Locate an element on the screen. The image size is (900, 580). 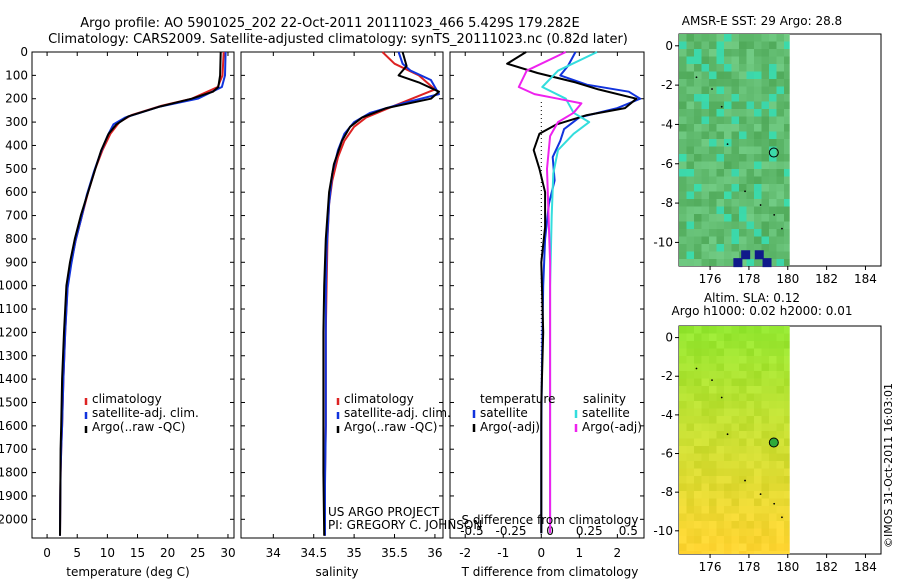
sal-xlabel: salinity is located at coordinates (336, 572).